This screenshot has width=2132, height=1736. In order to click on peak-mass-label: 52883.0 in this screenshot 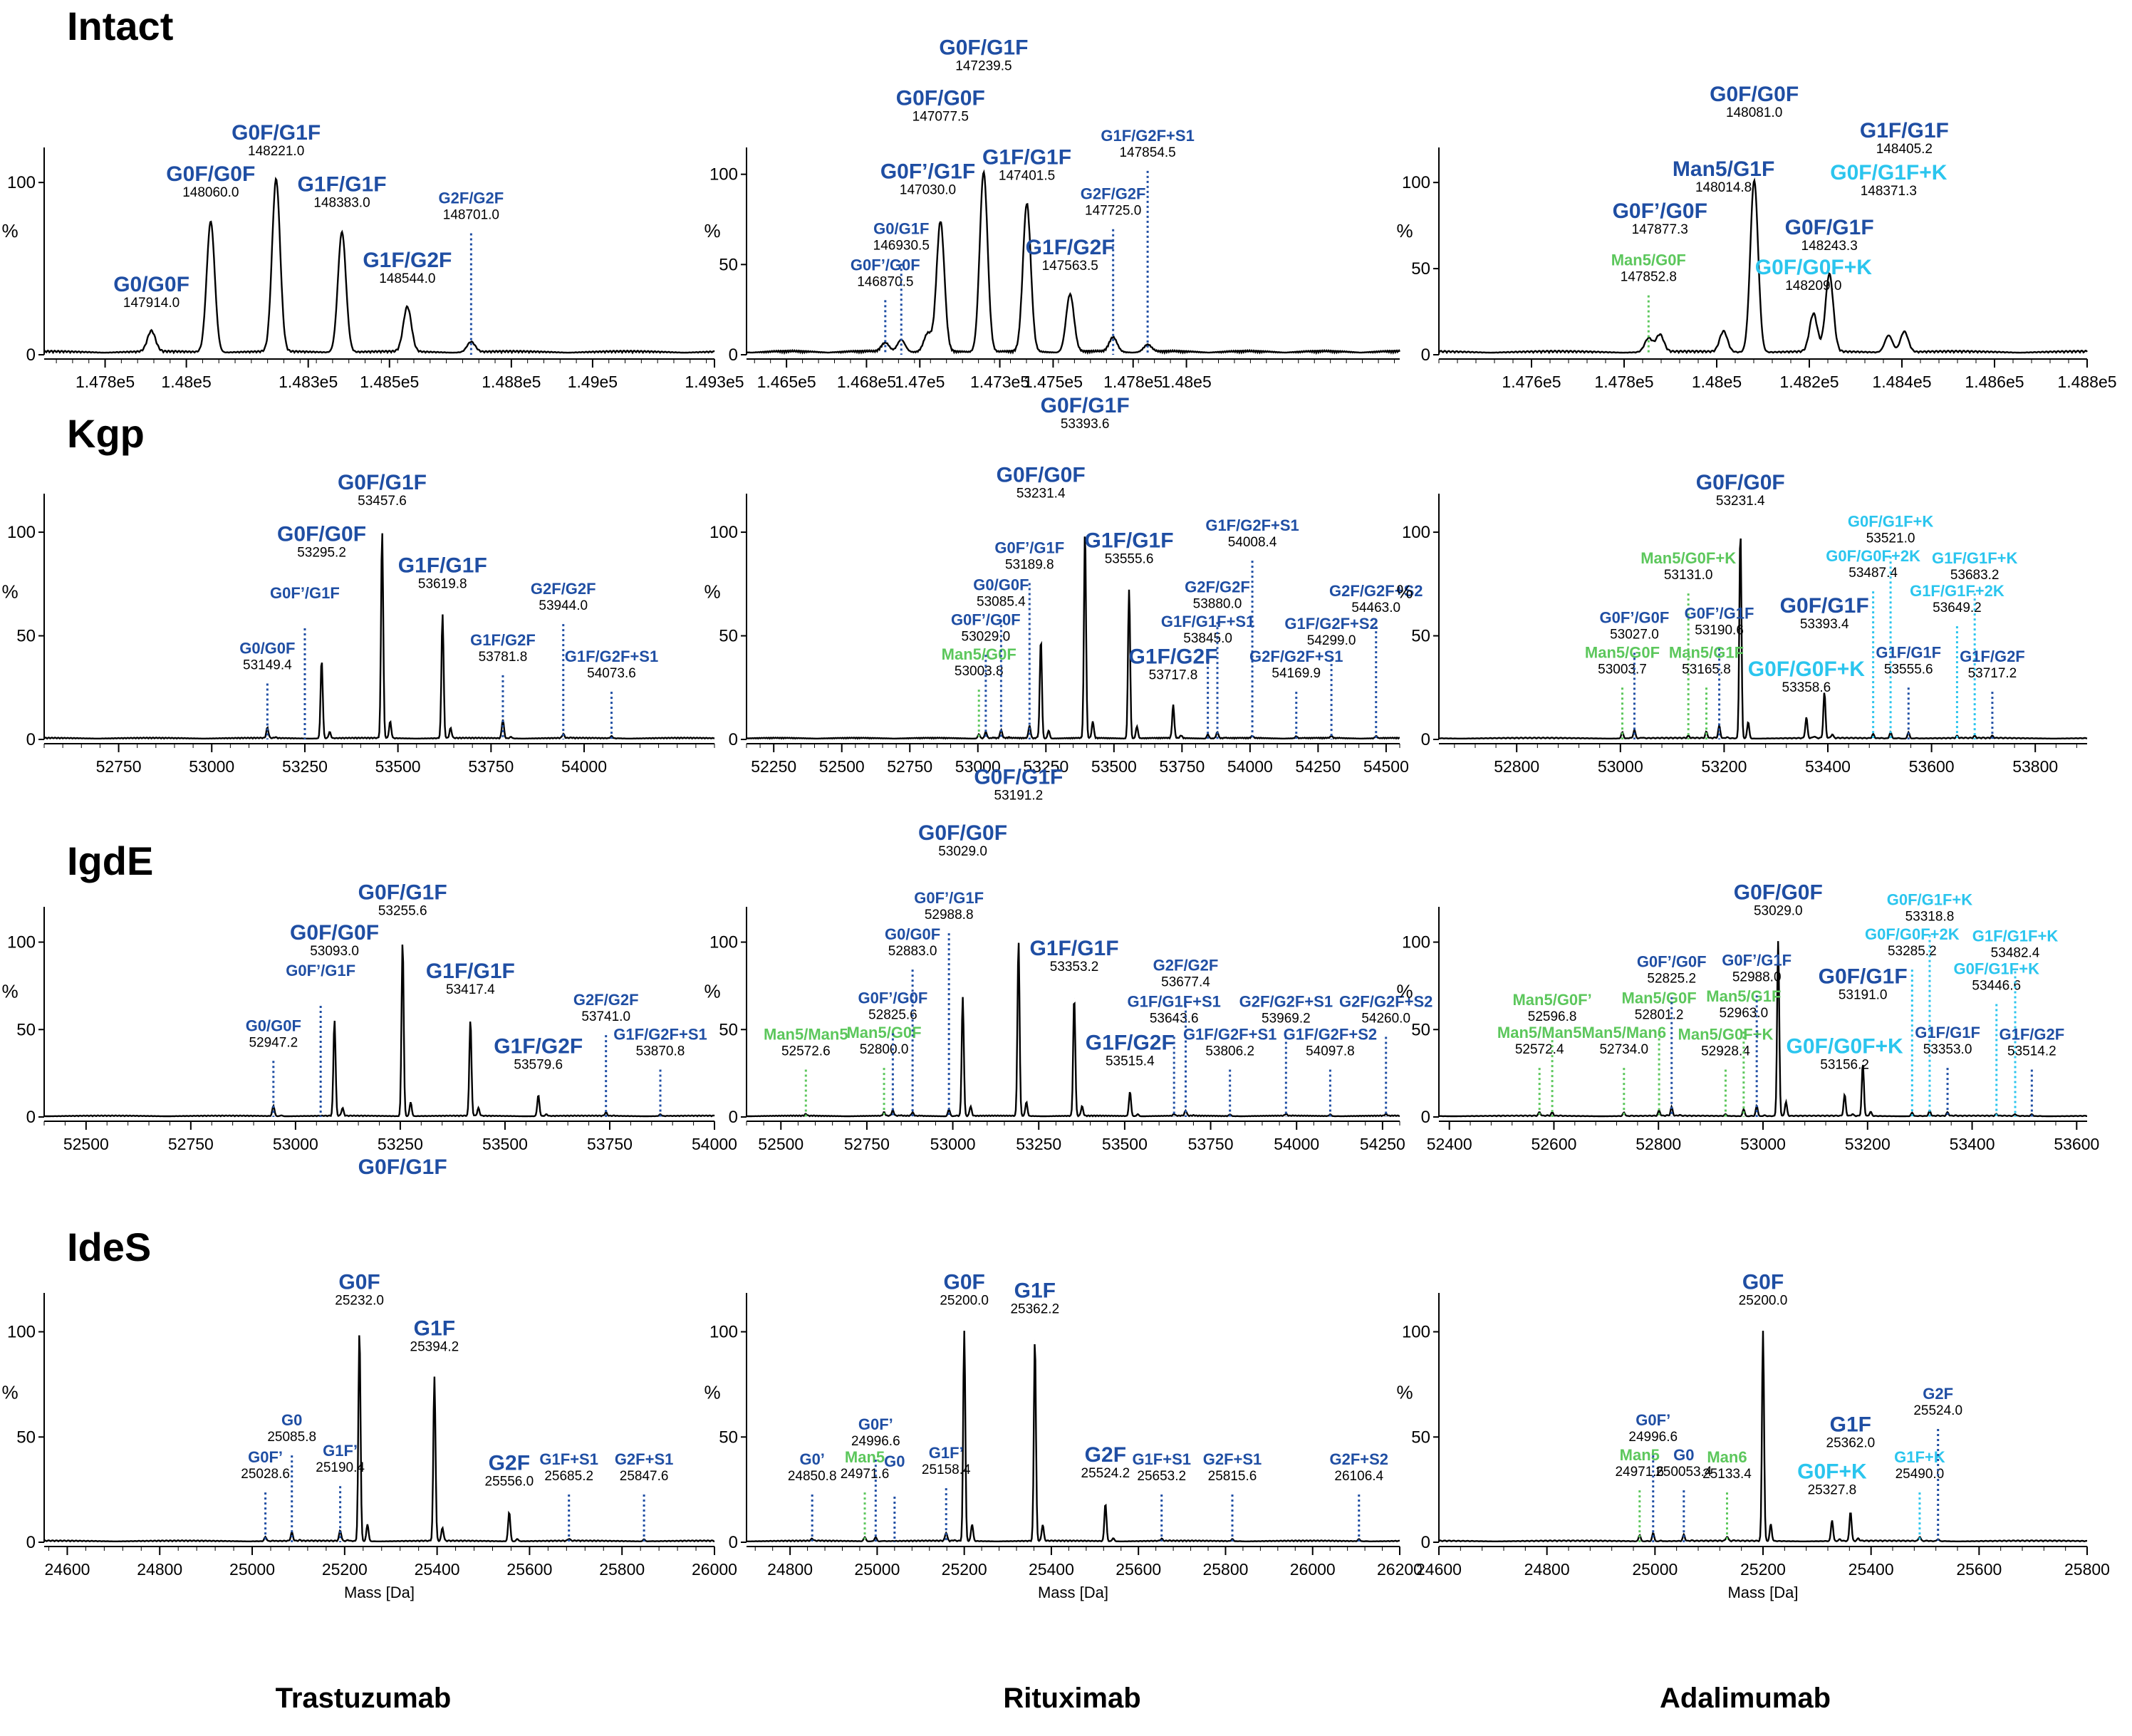, I will do `click(912, 952)`.